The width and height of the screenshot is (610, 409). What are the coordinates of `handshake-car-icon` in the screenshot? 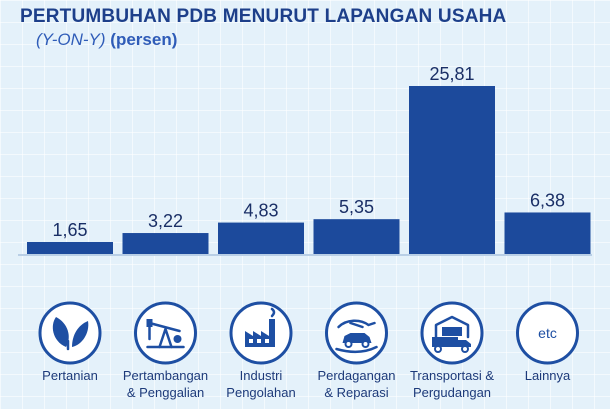 It's located at (356, 333).